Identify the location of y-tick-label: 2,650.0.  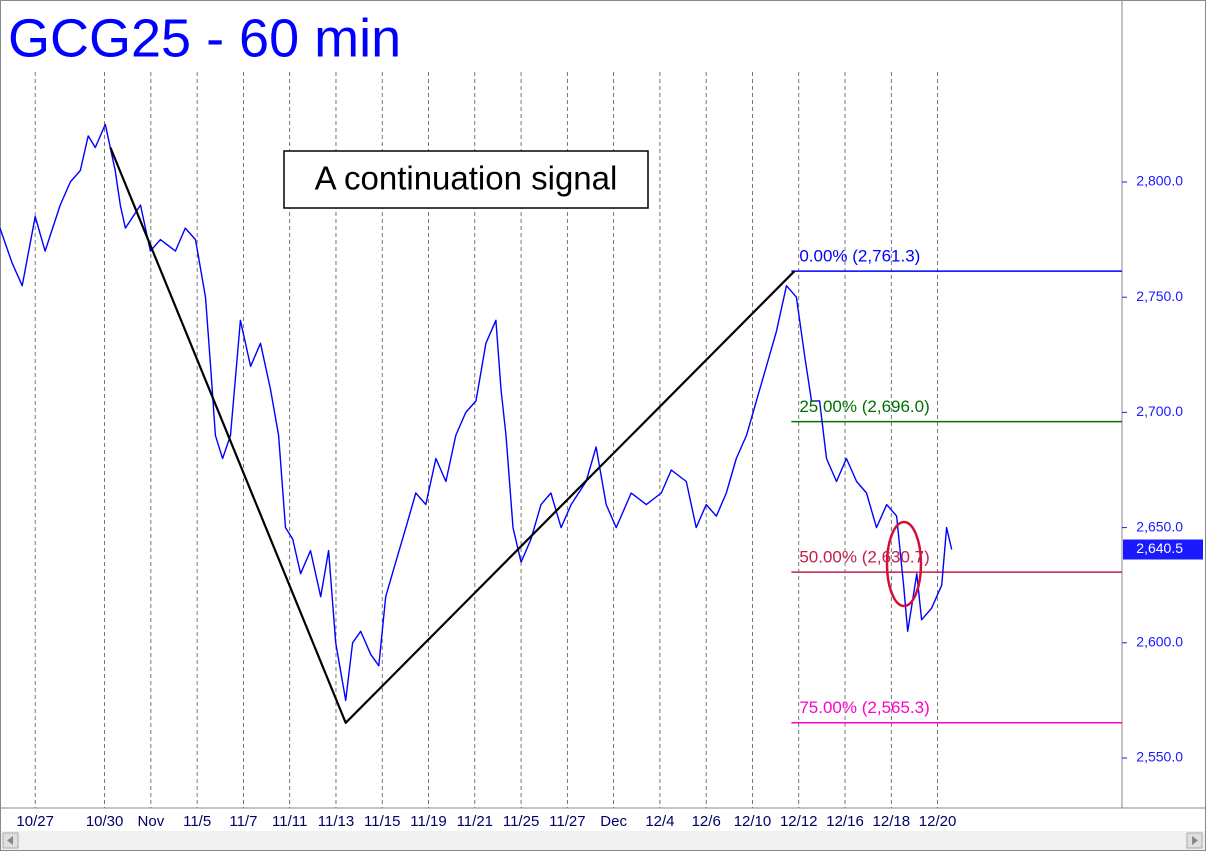
(1159, 526).